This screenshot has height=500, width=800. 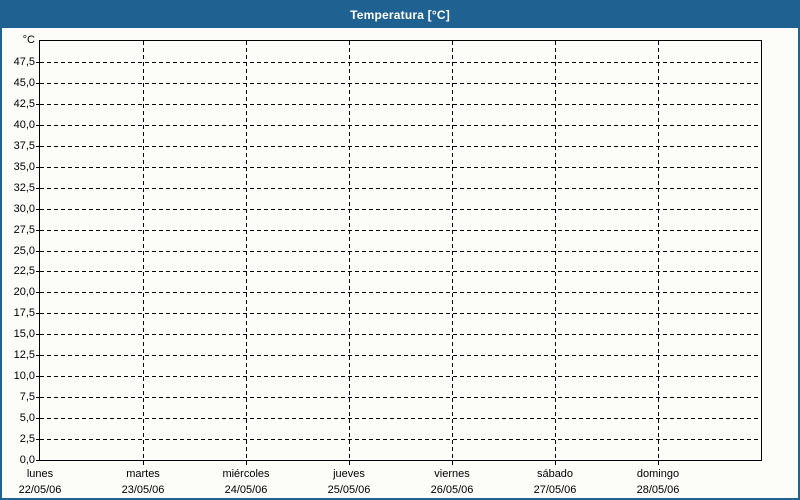 What do you see at coordinates (24, 355) in the screenshot?
I see `y-tick-label: 12,5` at bounding box center [24, 355].